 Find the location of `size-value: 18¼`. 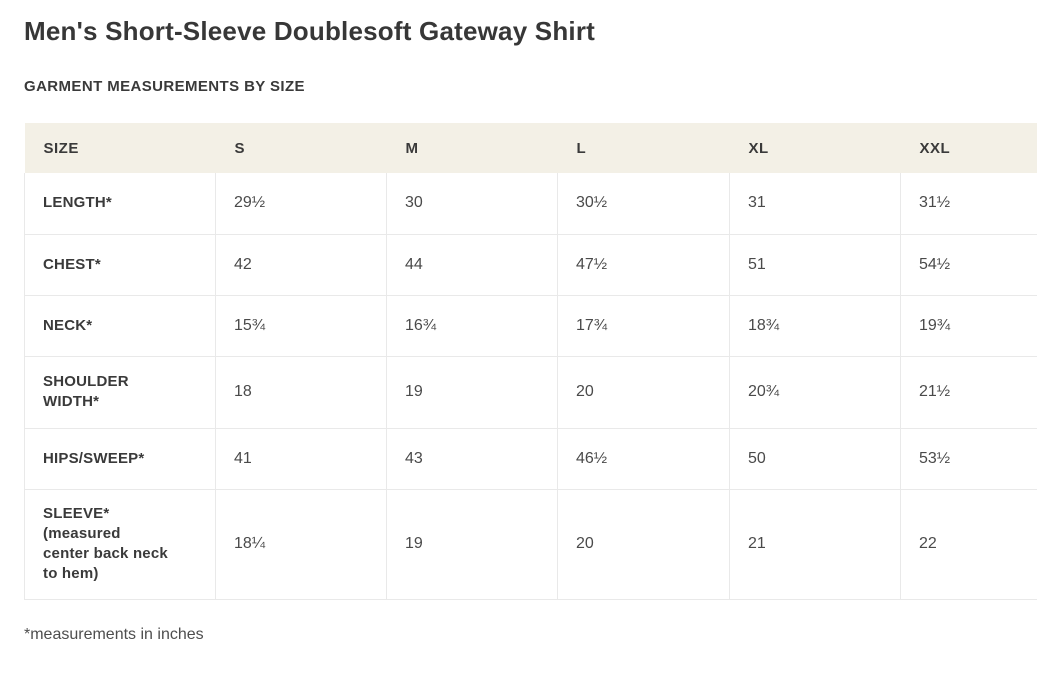

size-value: 18¼ is located at coordinates (301, 544).